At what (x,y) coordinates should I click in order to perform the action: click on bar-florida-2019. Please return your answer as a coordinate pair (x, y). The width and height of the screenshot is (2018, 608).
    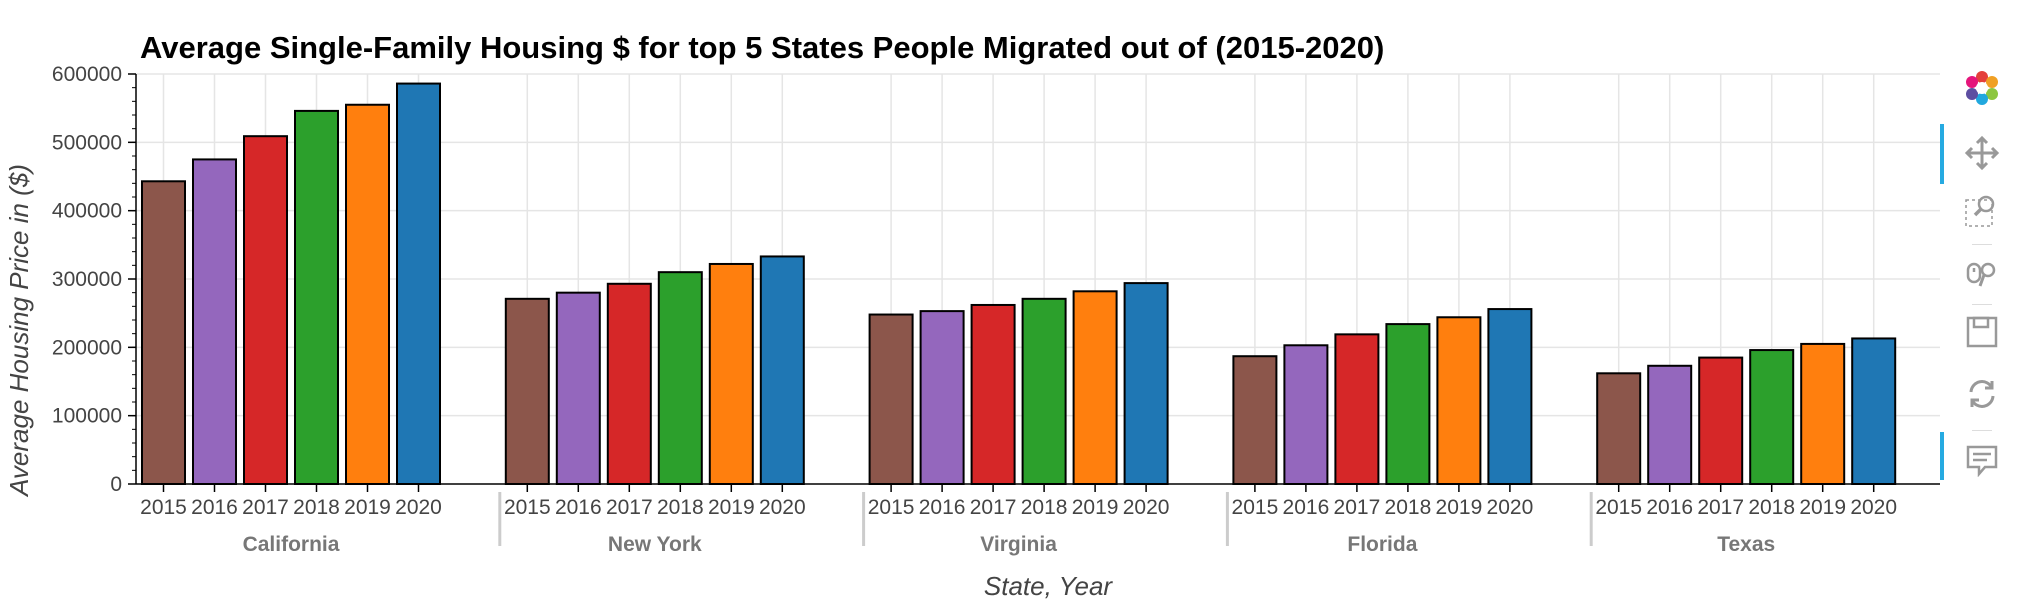
    Looking at the image, I should click on (1459, 400).